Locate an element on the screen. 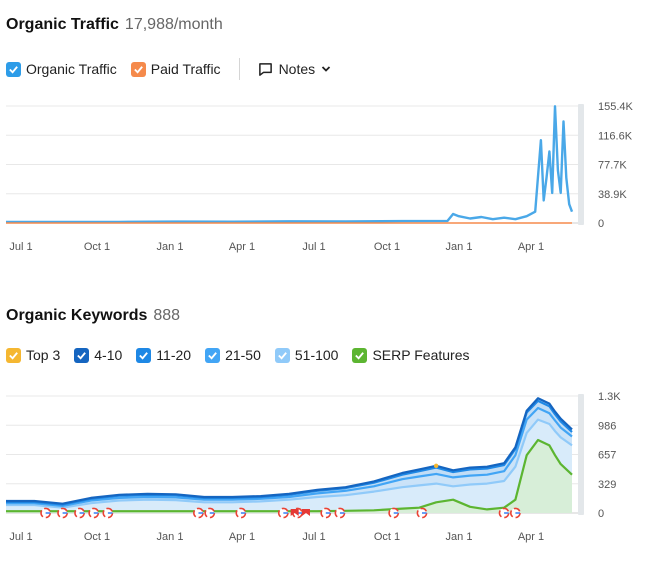 The image size is (650, 561). keywords-y-tick-label: 329 is located at coordinates (607, 485).